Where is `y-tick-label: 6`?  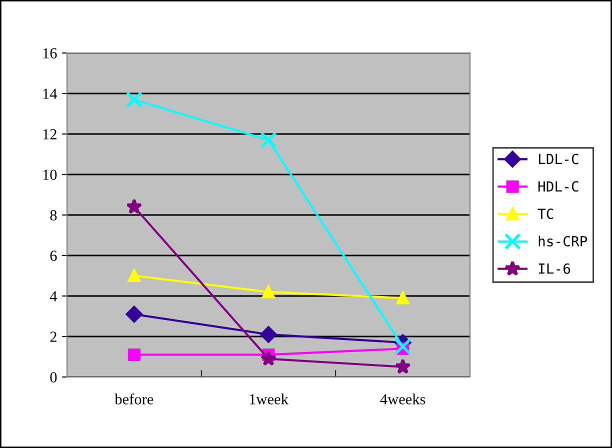
y-tick-label: 6 is located at coordinates (53, 255).